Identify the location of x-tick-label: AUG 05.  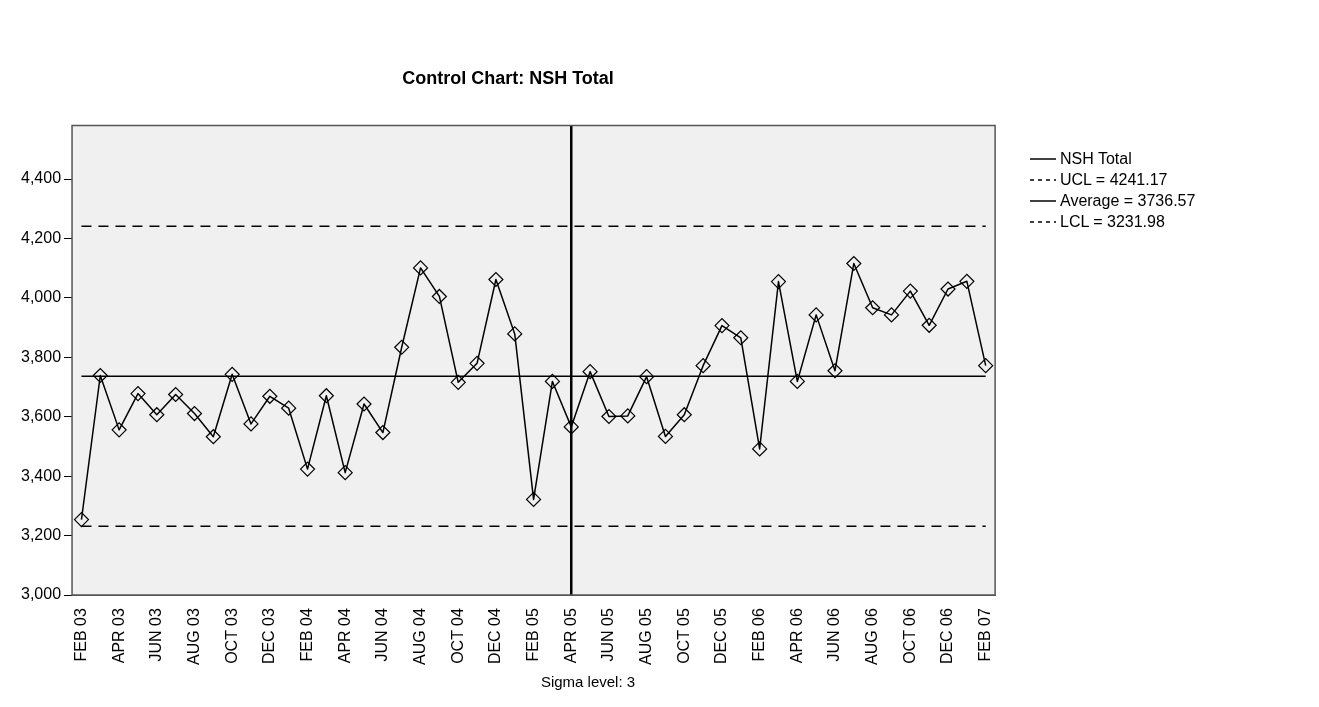
(646, 636).